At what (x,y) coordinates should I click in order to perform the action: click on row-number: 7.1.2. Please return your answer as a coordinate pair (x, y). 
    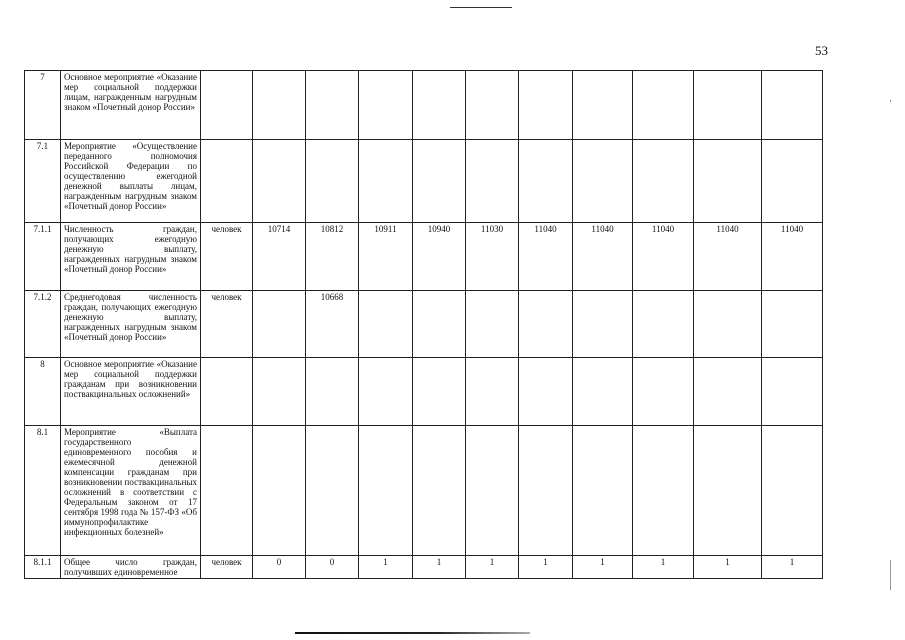
    Looking at the image, I should click on (42, 324).